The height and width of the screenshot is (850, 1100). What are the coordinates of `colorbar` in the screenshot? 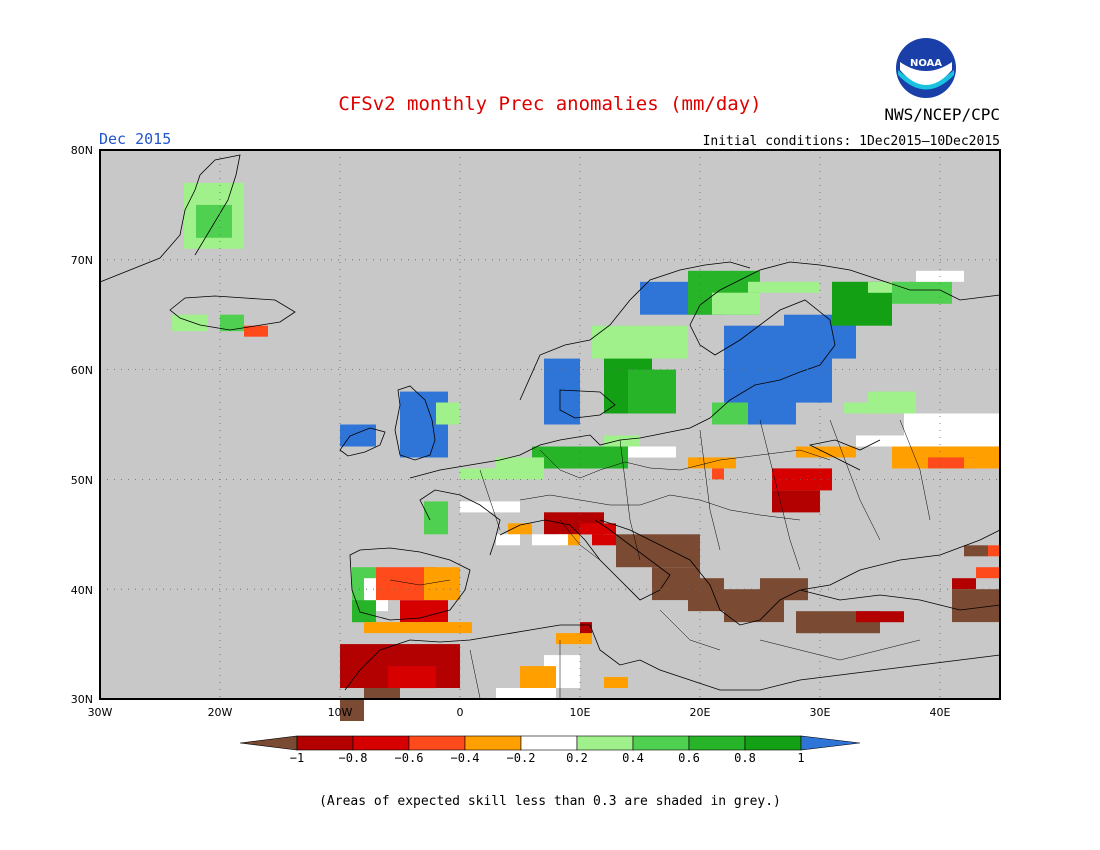 It's located at (550, 743).